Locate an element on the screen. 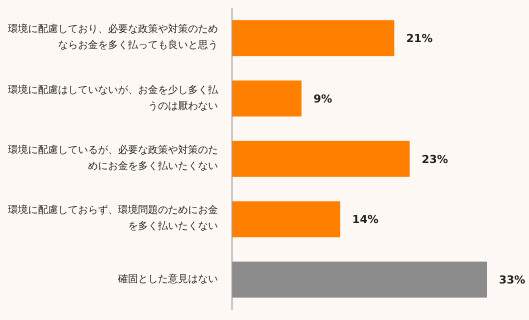 The image size is (529, 320). y-tick-label: 環境に配慮しているが、必要な政策や対策のためにお金を多く払いたくない is located at coordinates (112, 159).